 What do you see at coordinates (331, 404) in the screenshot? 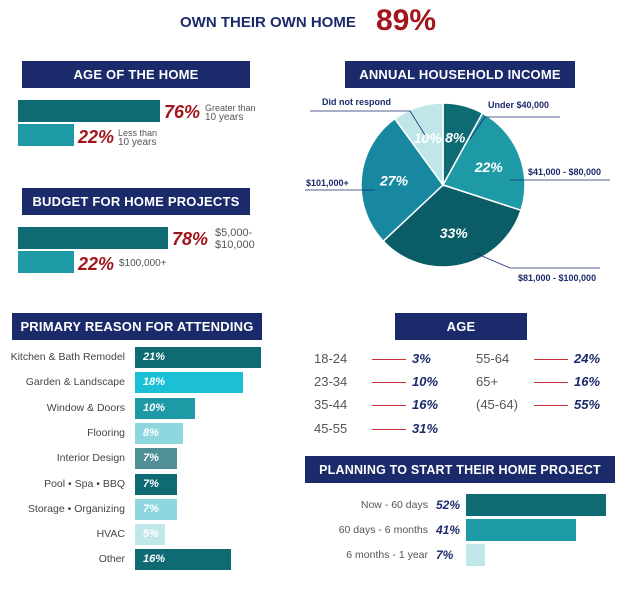
I see `age-label-2: 35-44` at bounding box center [331, 404].